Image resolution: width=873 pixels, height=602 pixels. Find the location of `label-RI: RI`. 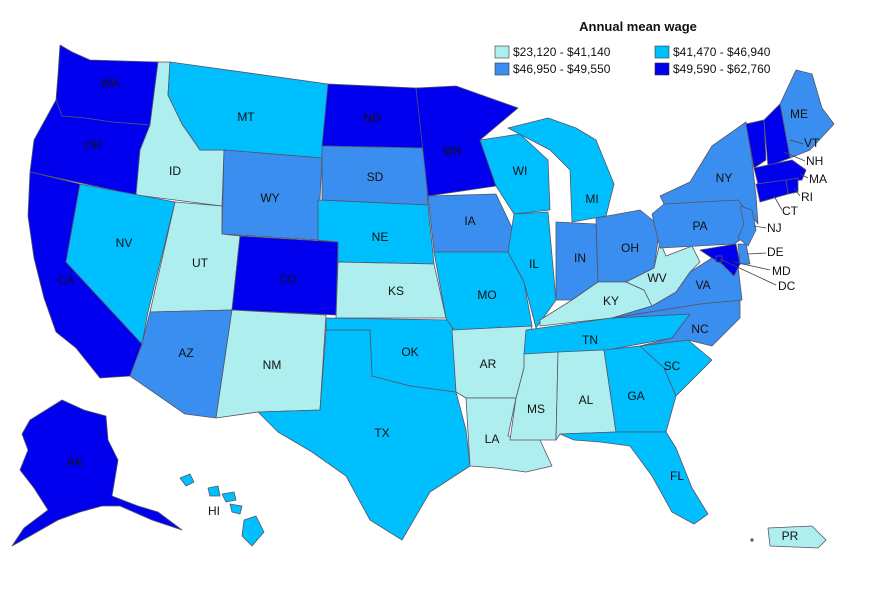

label-RI: RI is located at coordinates (807, 197).